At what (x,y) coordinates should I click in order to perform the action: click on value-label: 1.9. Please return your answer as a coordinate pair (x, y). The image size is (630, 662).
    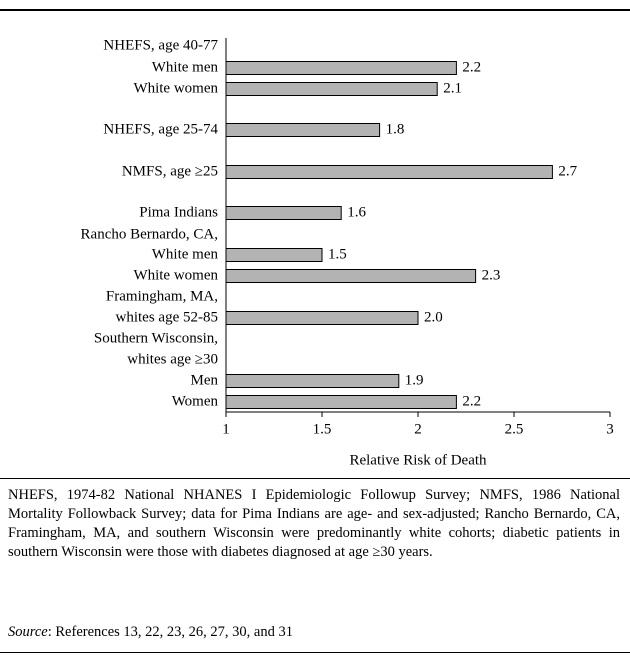
    Looking at the image, I should click on (414, 380).